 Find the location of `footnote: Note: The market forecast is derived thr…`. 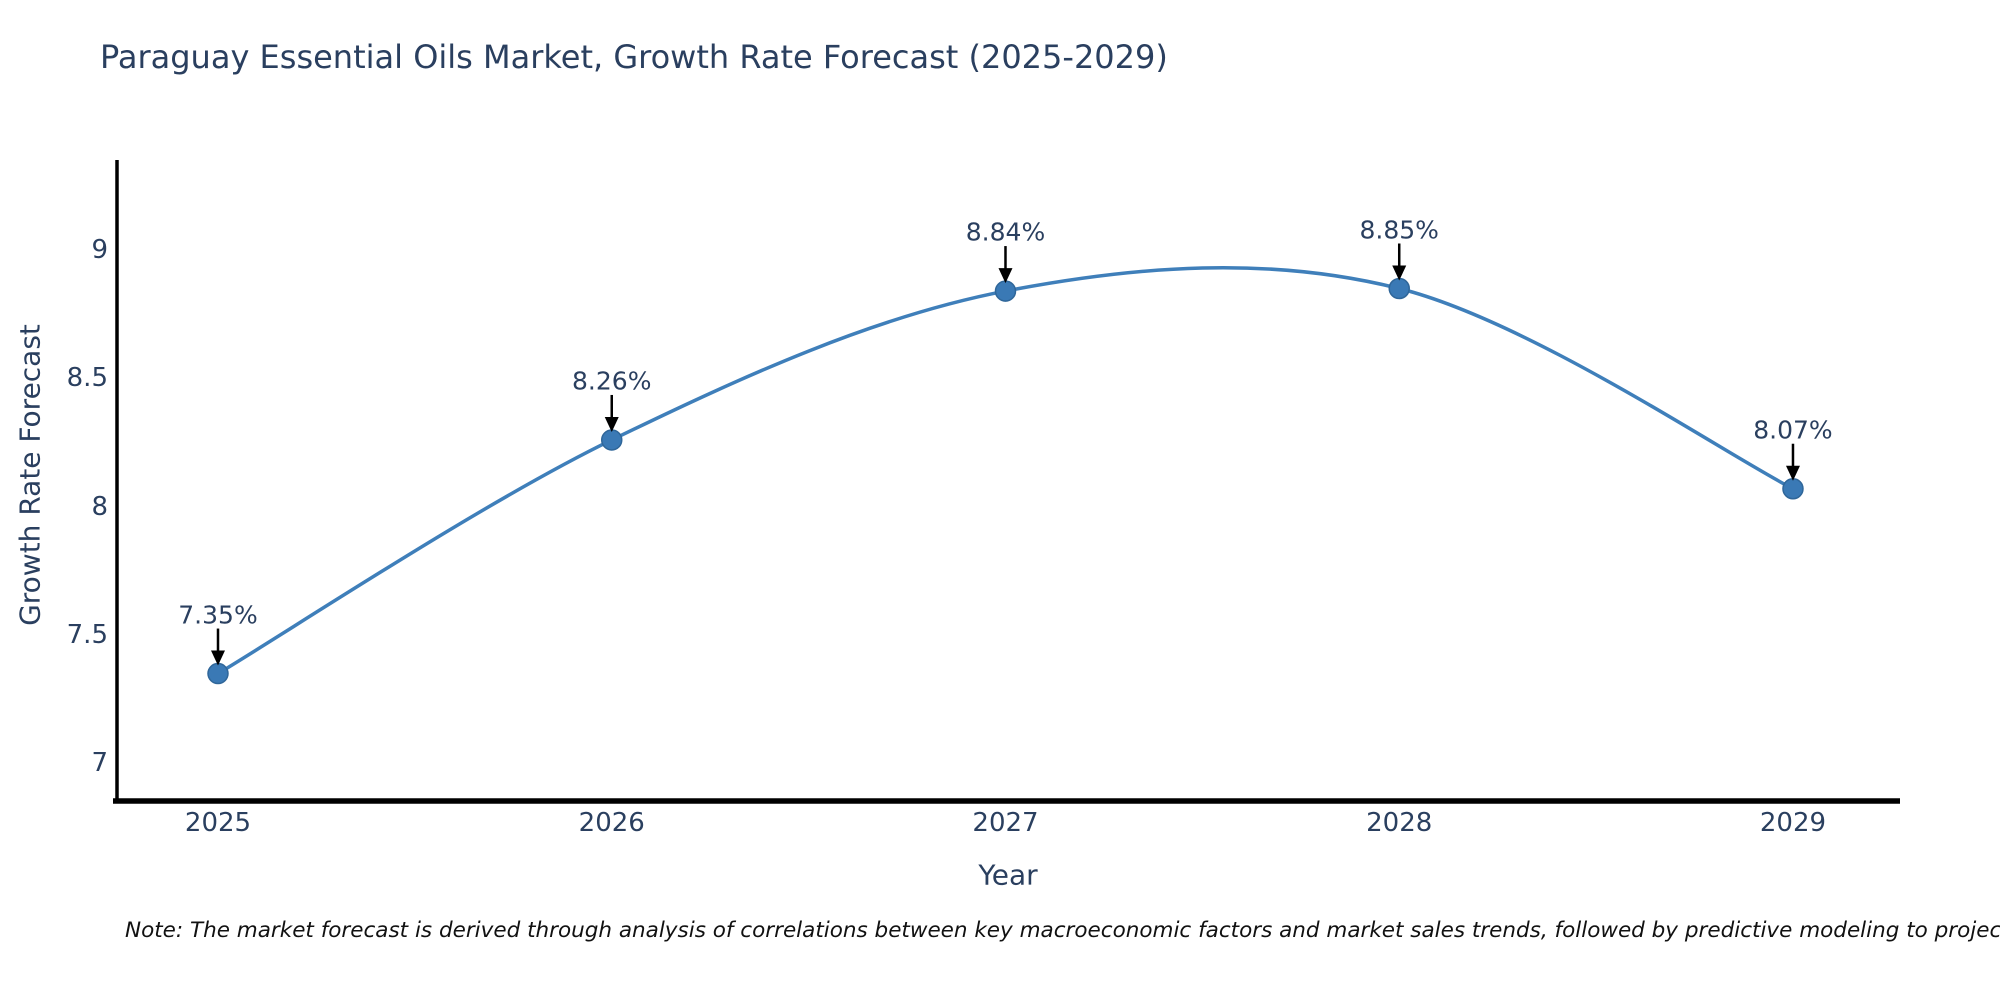

footnote: Note: The market forecast is derived thr… is located at coordinates (1062, 930).